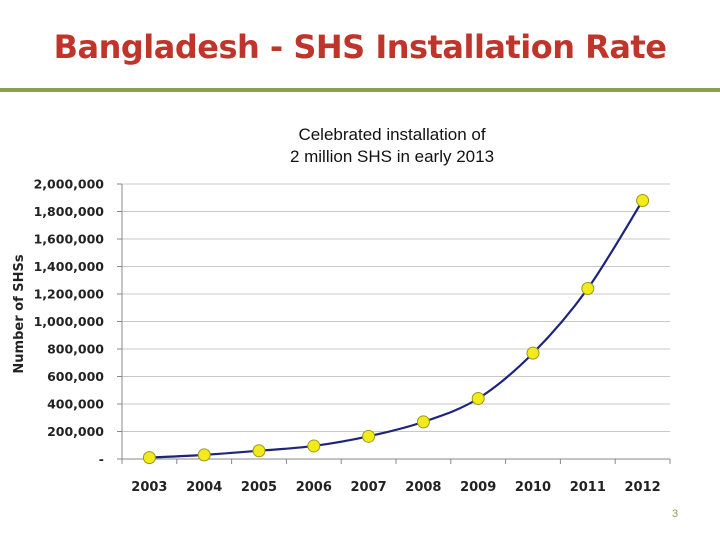 This screenshot has height=540, width=720. Describe the element at coordinates (19, 313) in the screenshot. I see `y-axis-label: Number of SHSs` at that location.